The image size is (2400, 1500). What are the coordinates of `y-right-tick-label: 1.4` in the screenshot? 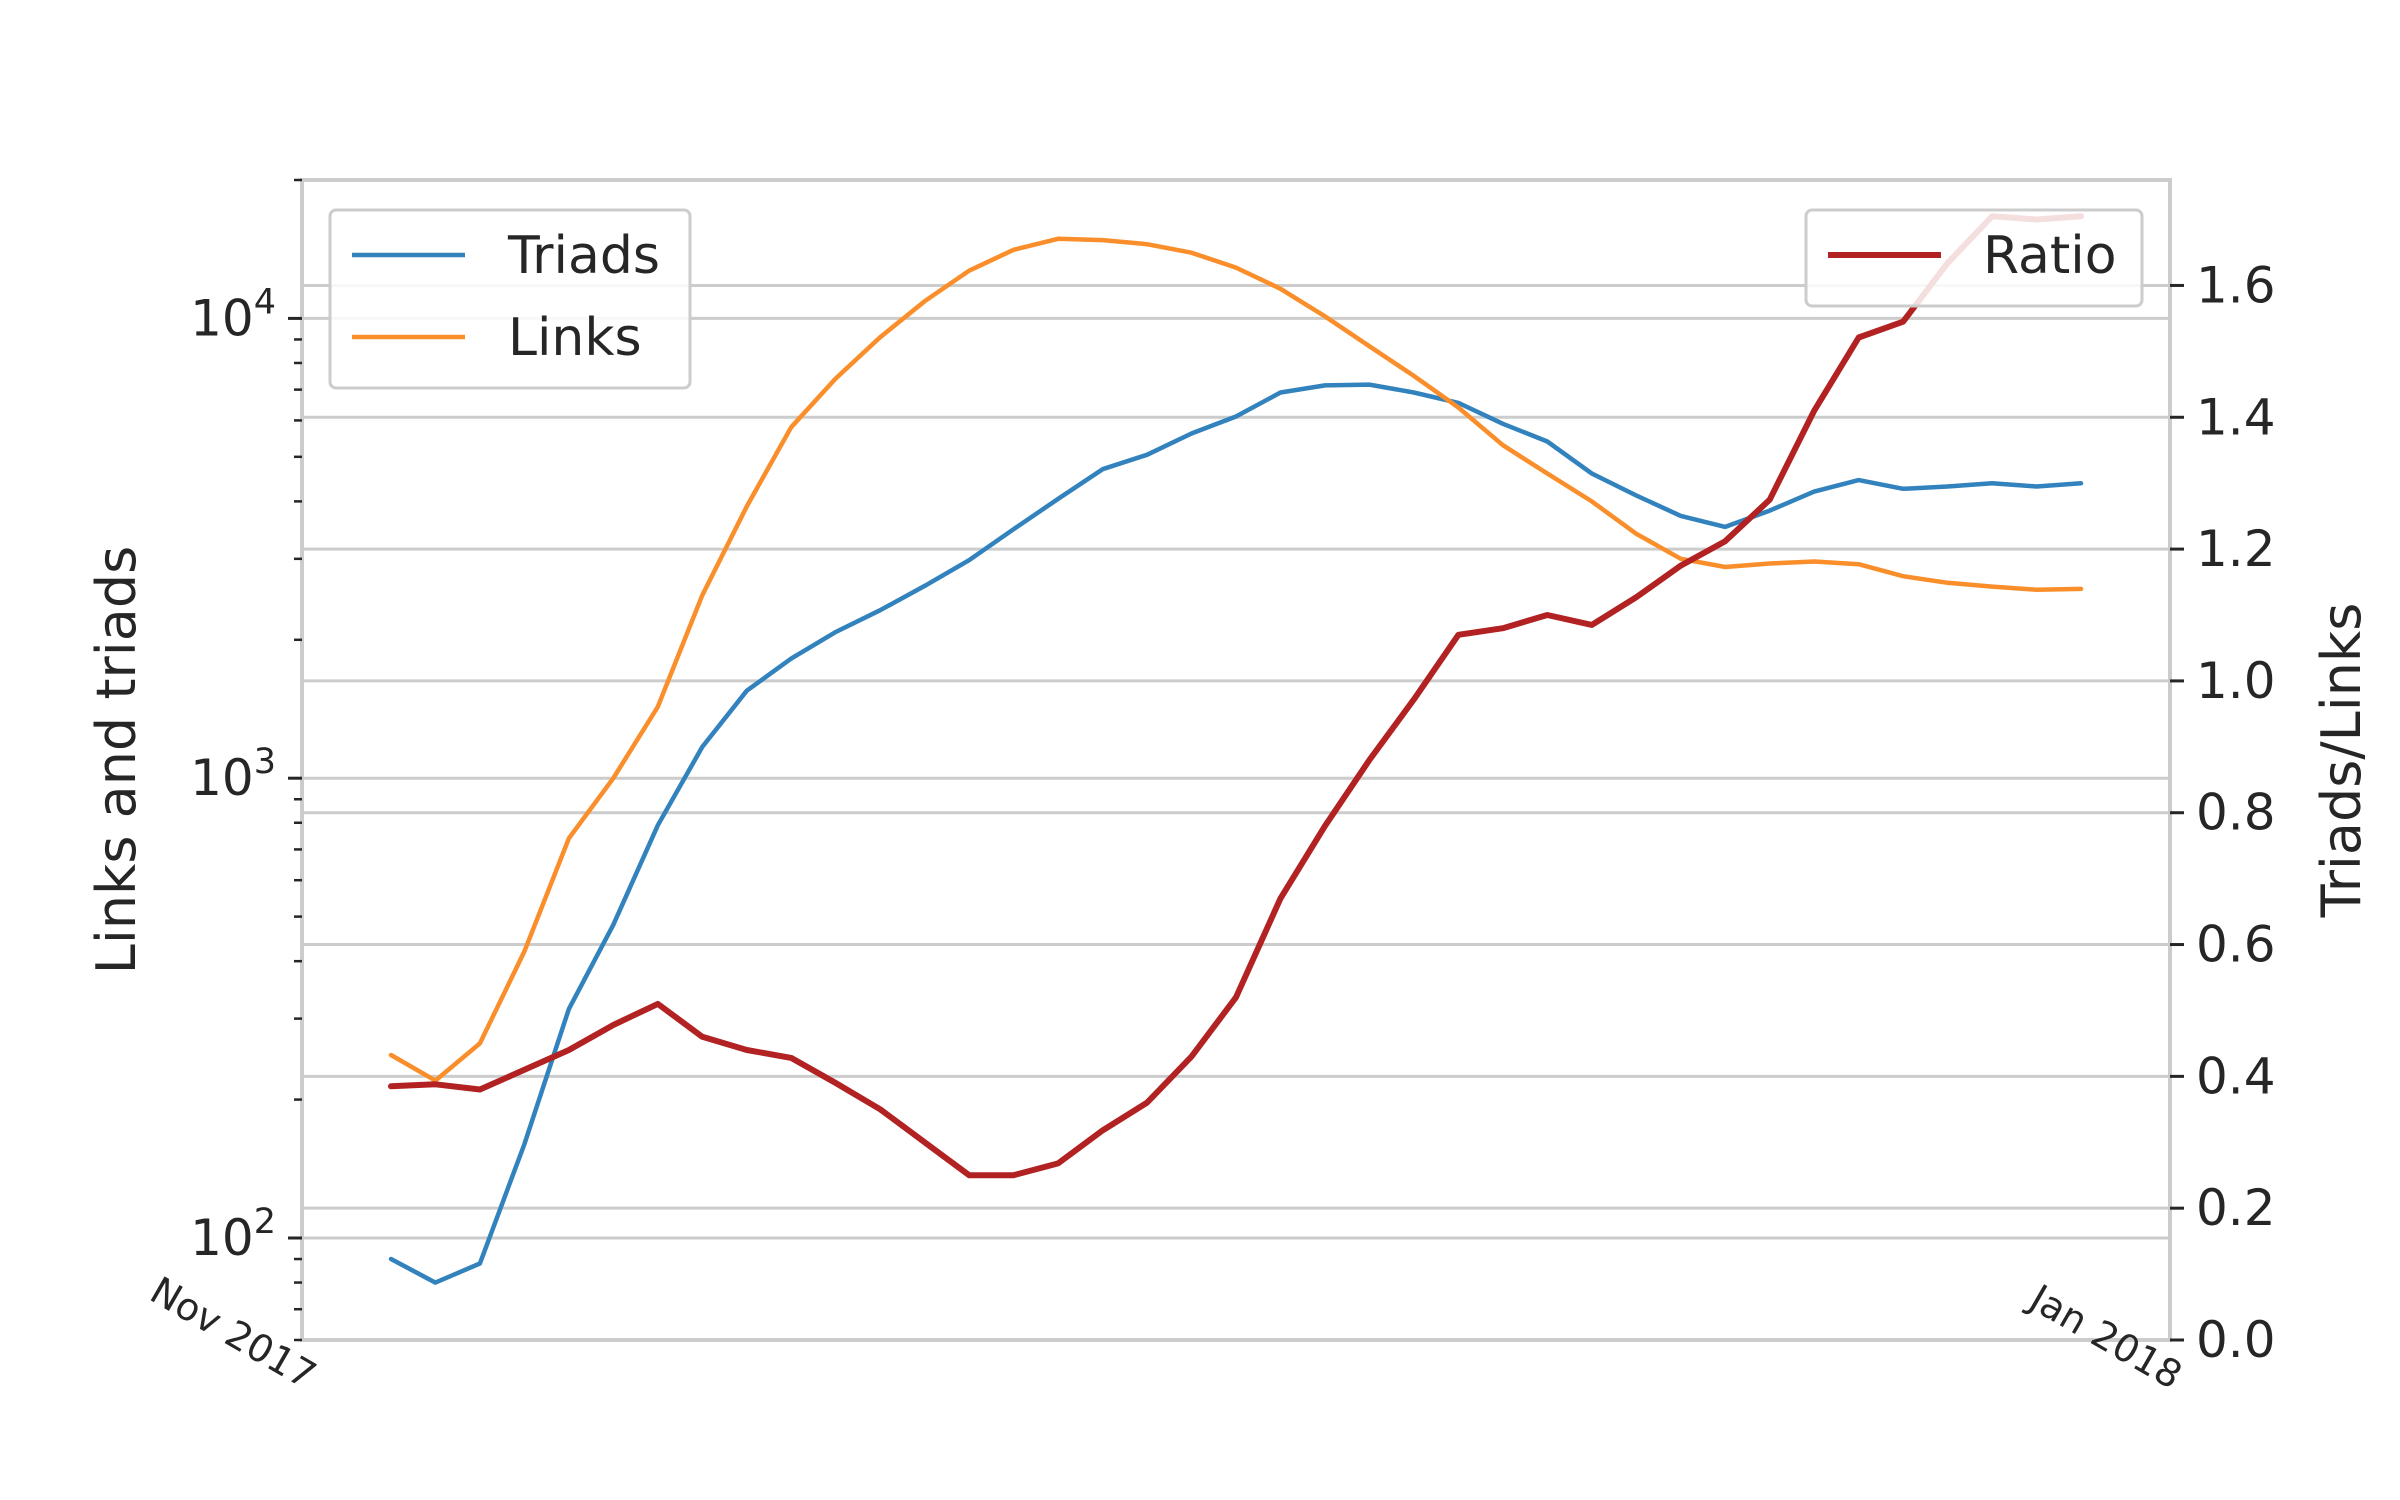 It's located at (2236, 417).